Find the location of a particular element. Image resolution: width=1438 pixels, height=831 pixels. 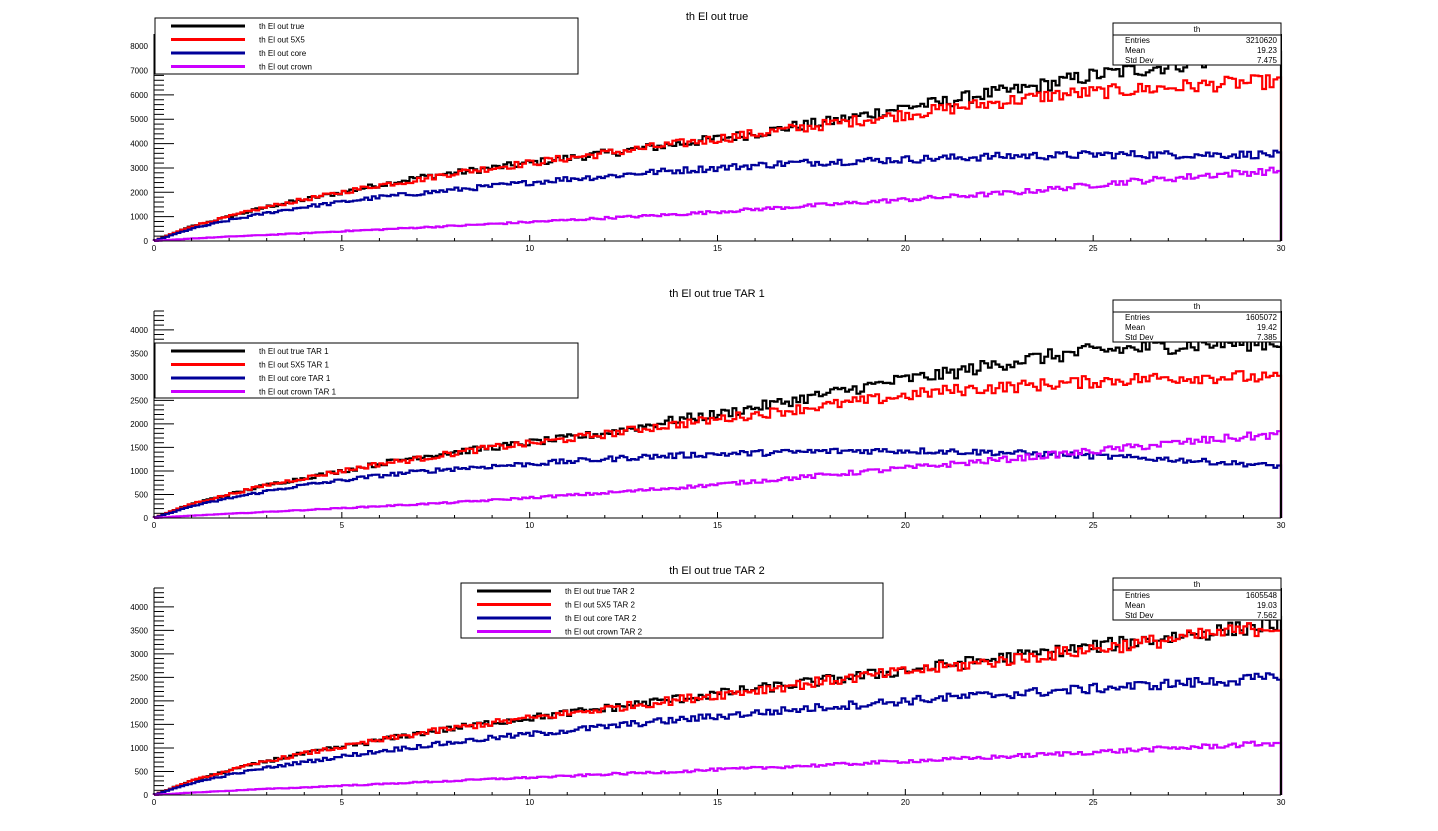

legend-label: th El out true TAR 1 is located at coordinates (294, 351).